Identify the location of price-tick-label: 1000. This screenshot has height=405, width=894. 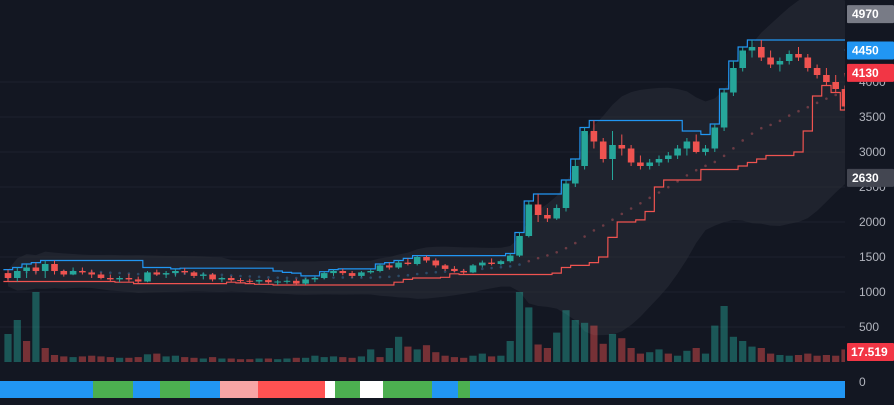
(872, 292).